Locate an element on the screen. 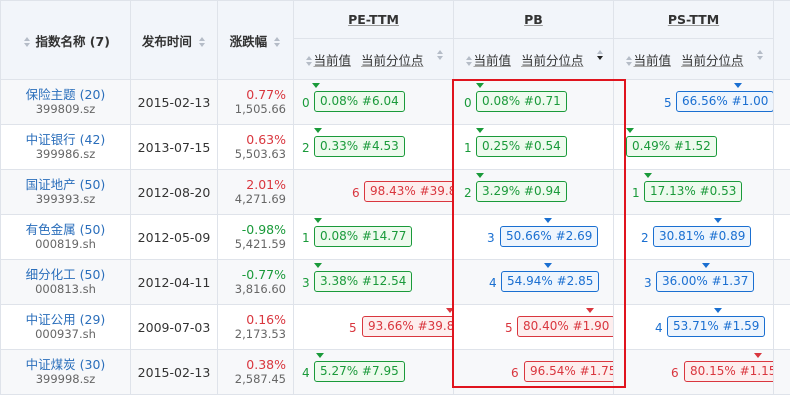  pe-rank: 2 is located at coordinates (306, 148).